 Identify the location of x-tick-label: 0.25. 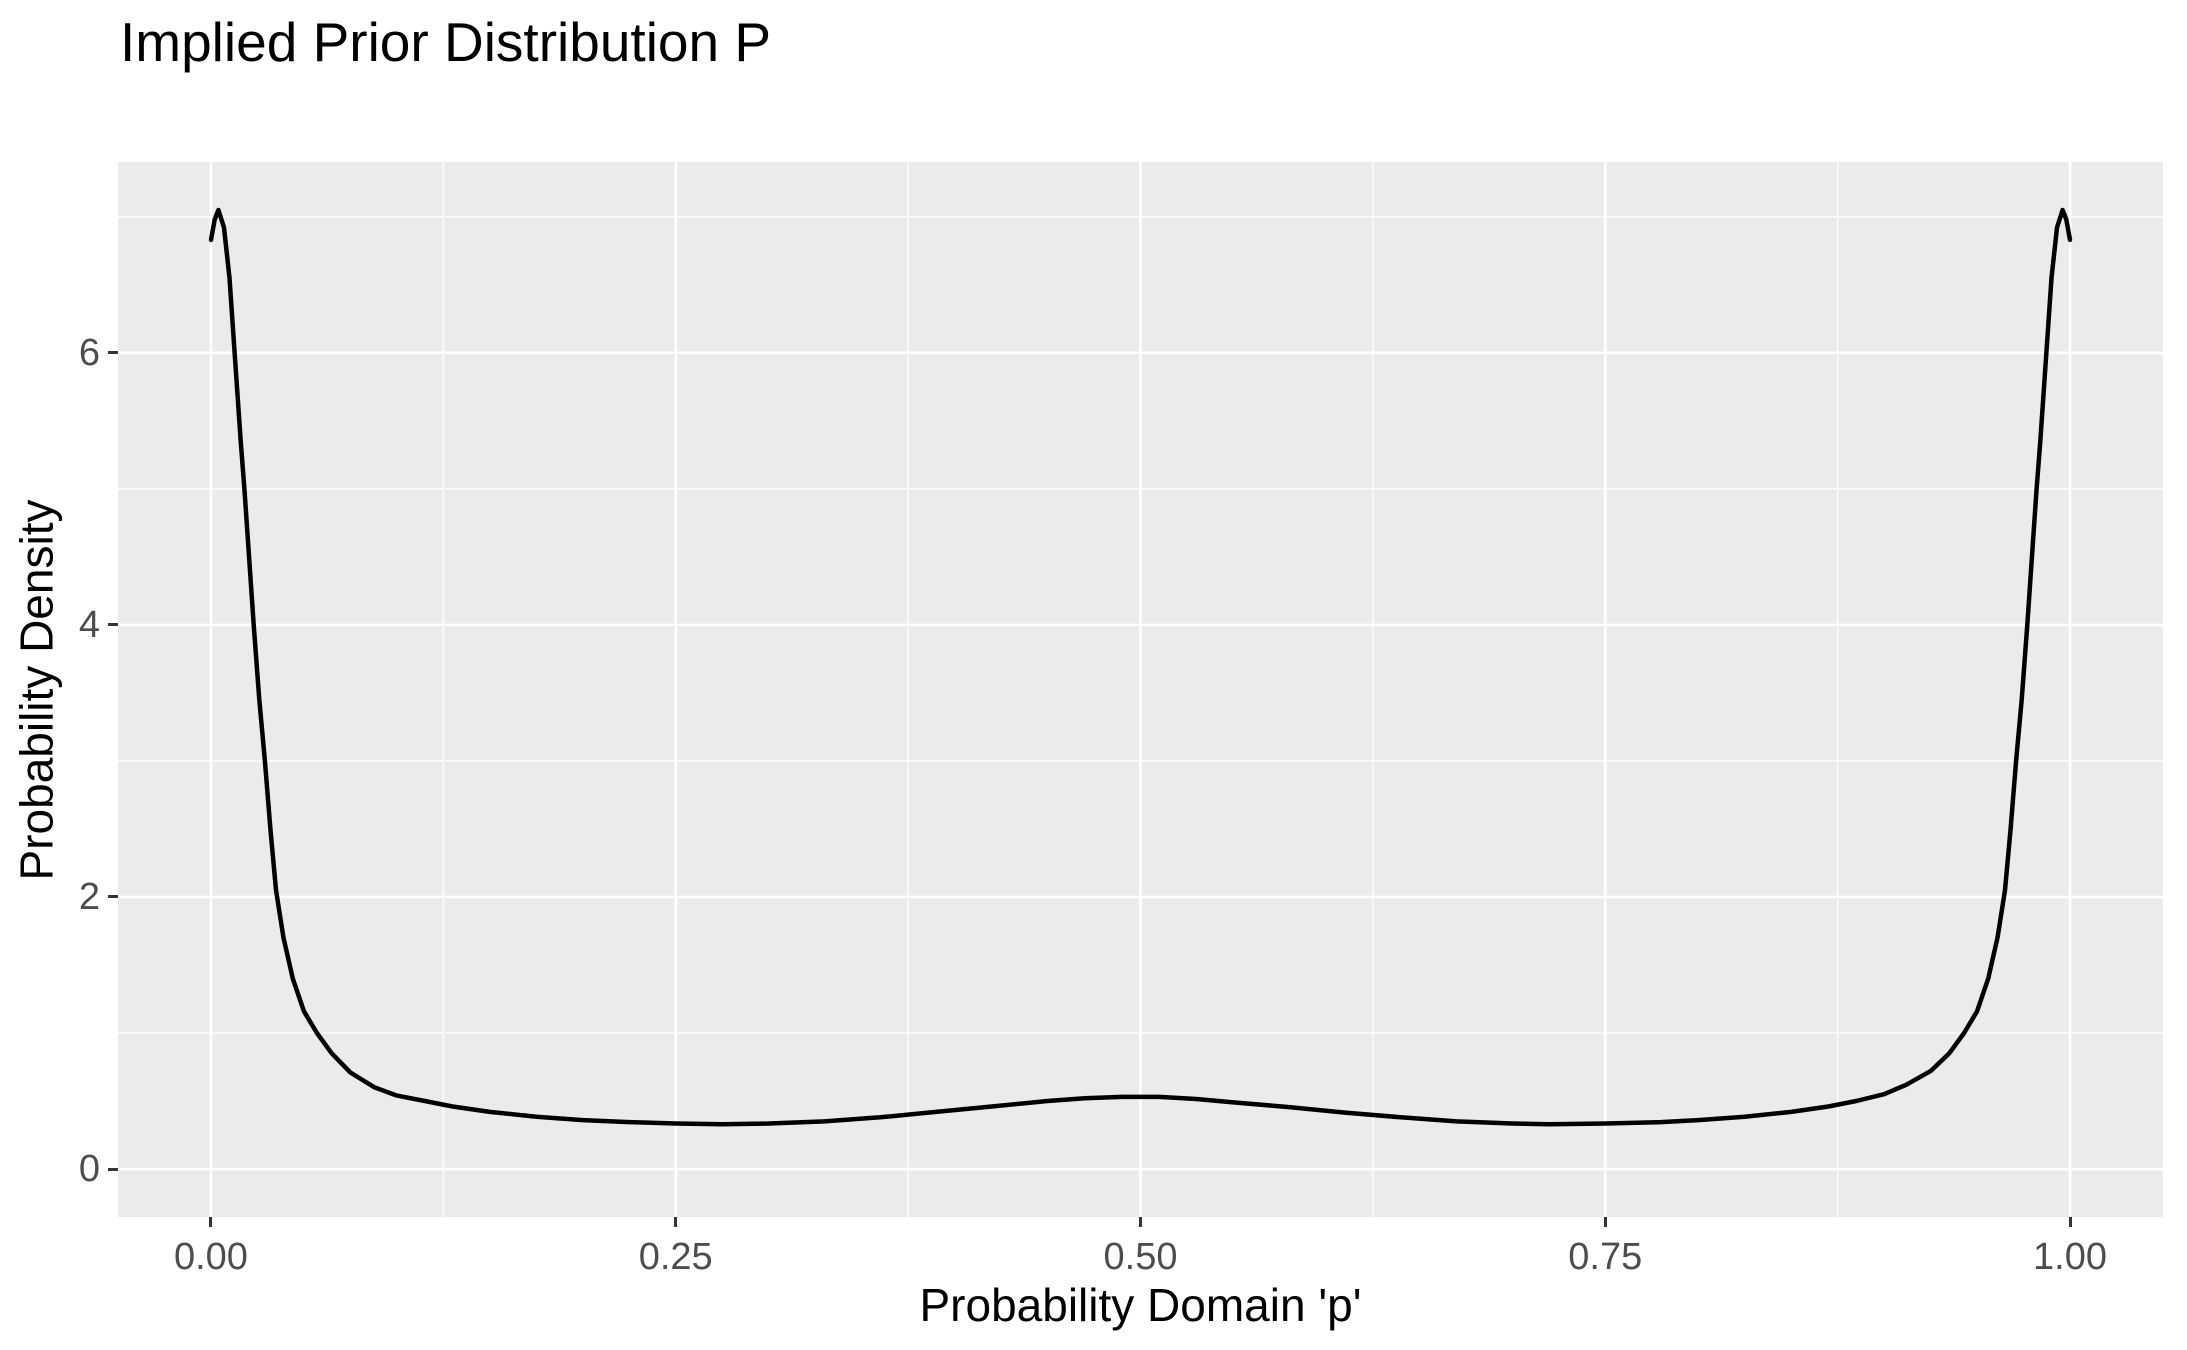
(675, 1257).